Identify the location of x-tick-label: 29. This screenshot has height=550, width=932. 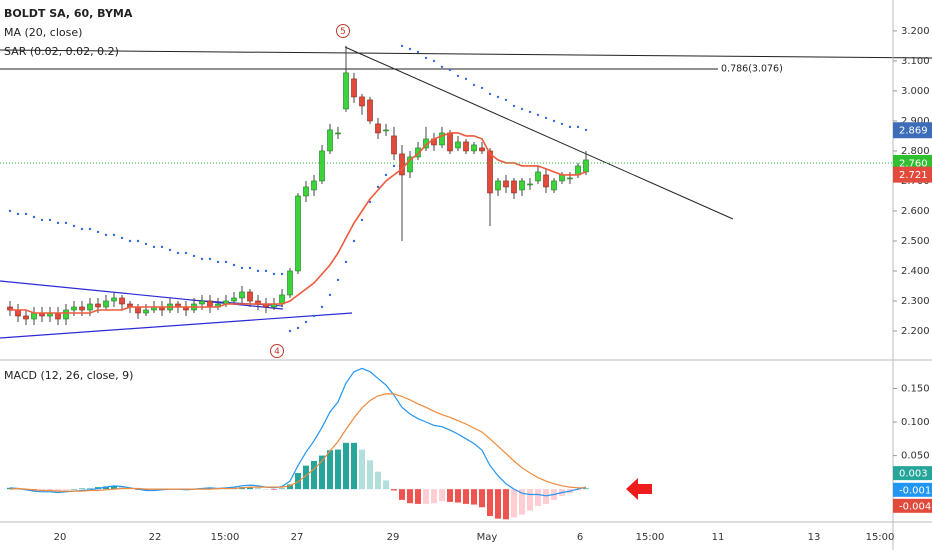
(393, 537).